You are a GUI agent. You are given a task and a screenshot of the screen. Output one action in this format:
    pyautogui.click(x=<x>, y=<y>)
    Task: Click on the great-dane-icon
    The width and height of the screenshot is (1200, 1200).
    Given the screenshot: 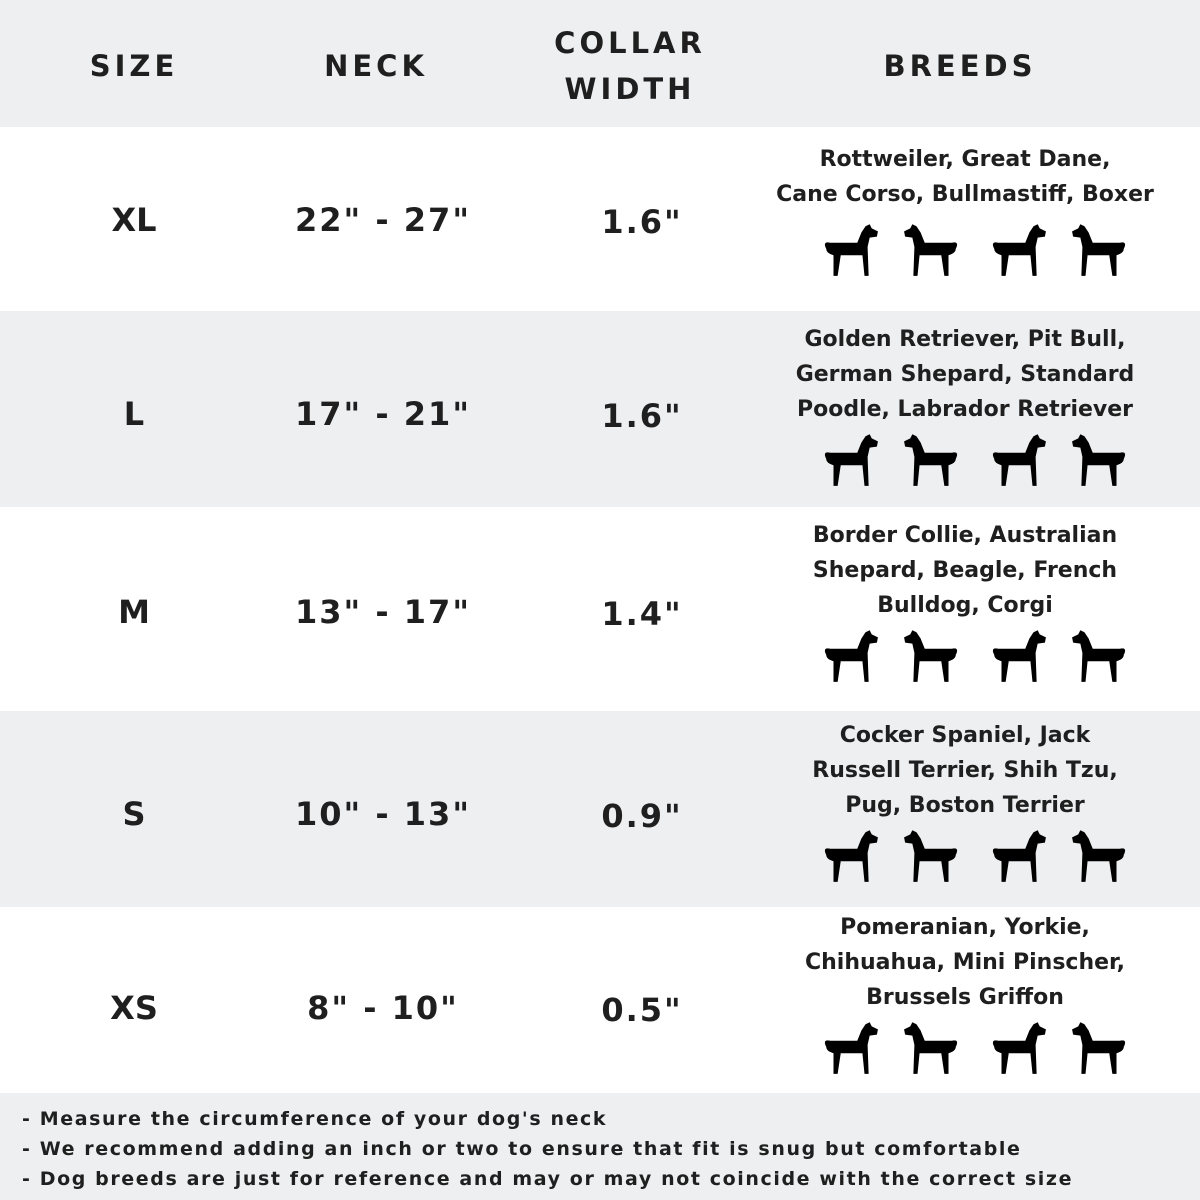 What is the action you would take?
    pyautogui.click(x=931, y=250)
    